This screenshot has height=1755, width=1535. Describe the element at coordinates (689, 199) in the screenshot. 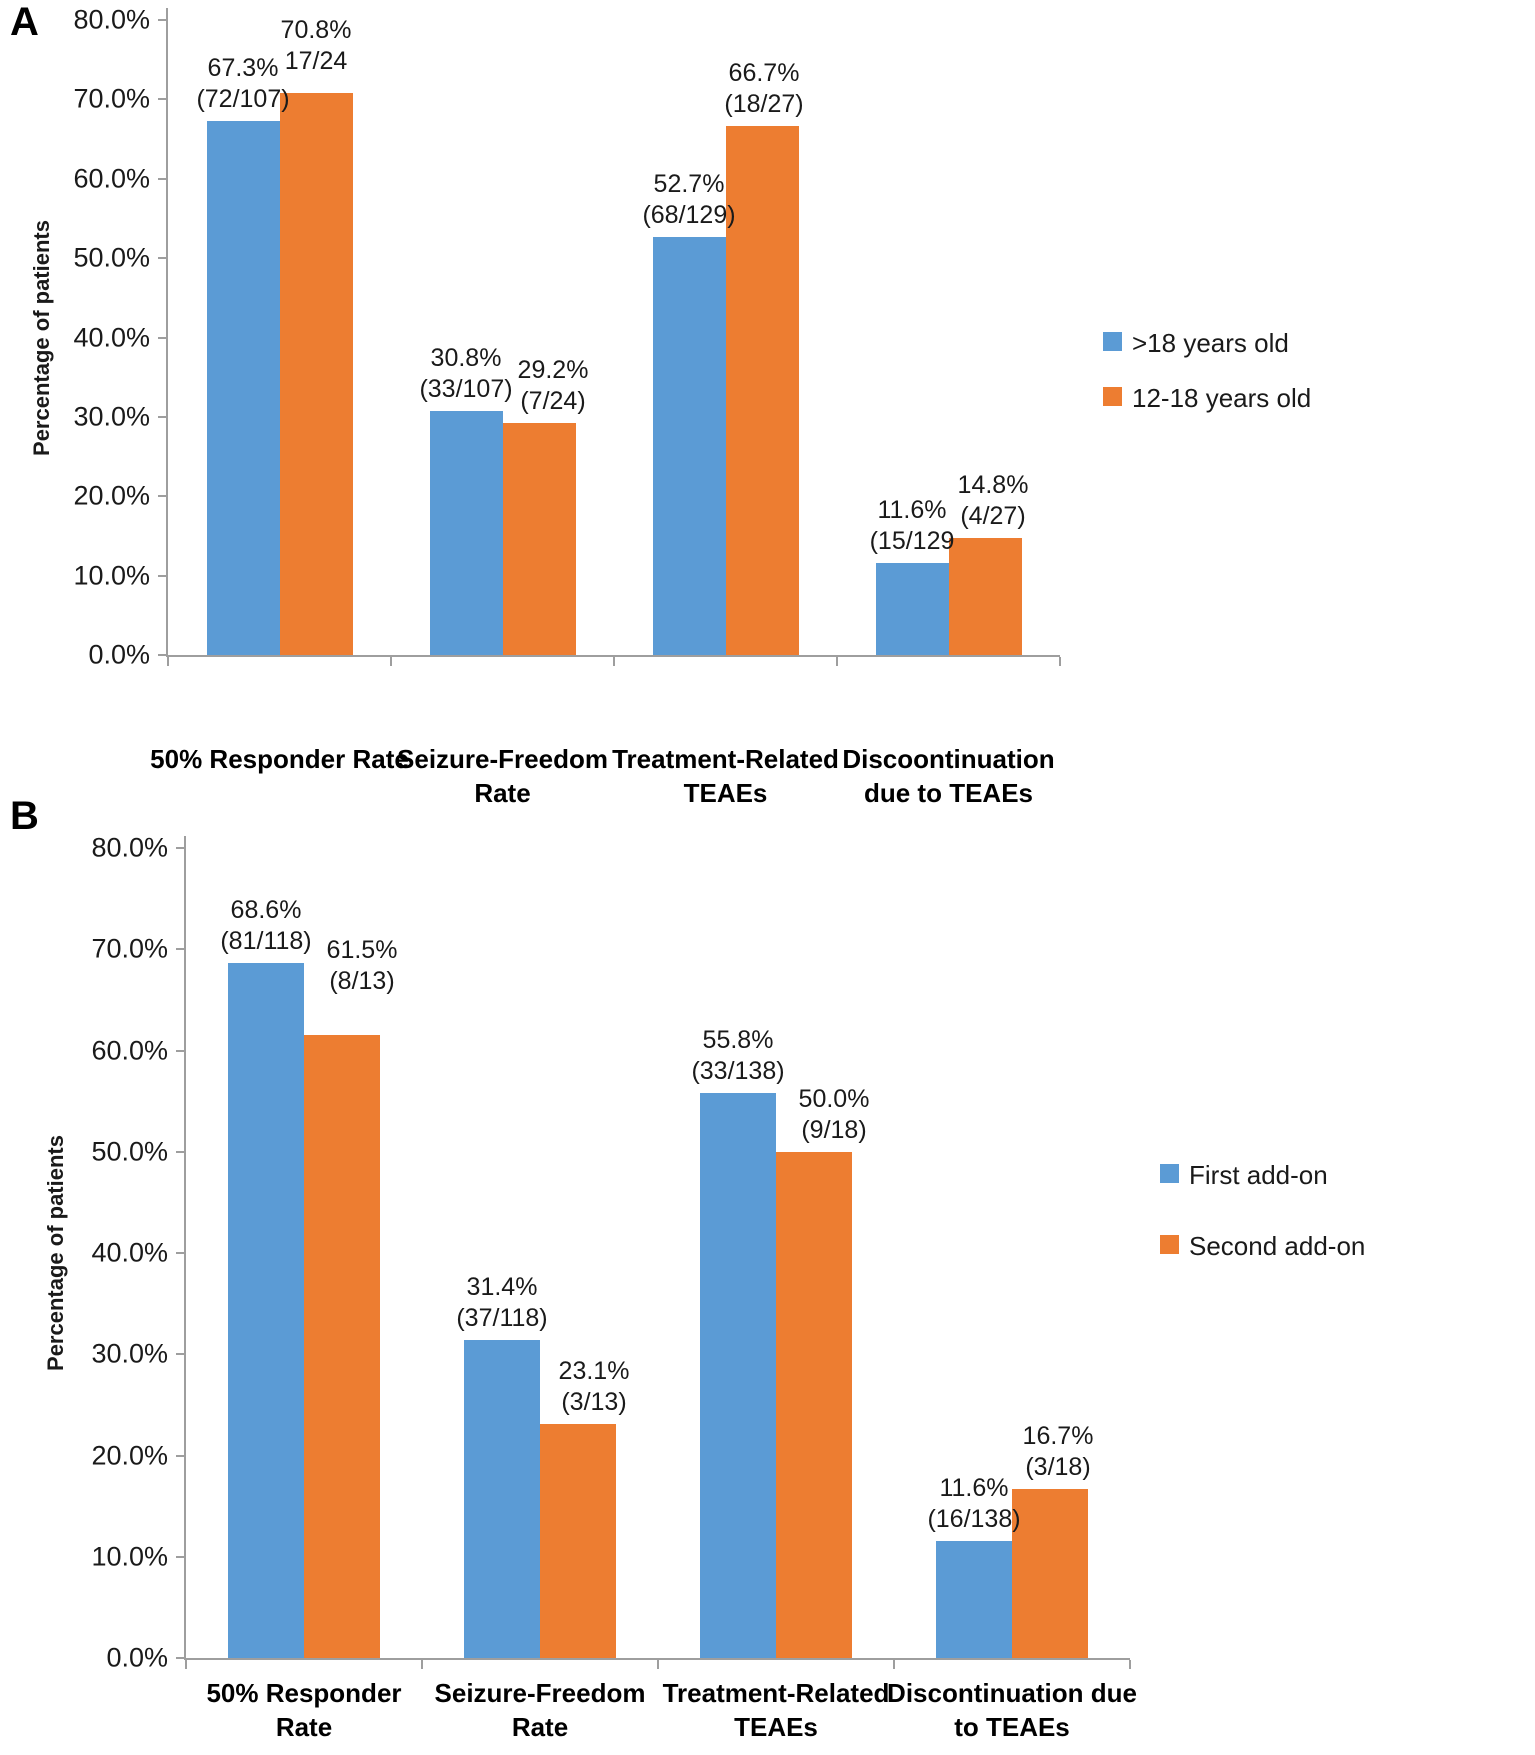

I see `bar-value-label: 52.7% (68/129)` at that location.